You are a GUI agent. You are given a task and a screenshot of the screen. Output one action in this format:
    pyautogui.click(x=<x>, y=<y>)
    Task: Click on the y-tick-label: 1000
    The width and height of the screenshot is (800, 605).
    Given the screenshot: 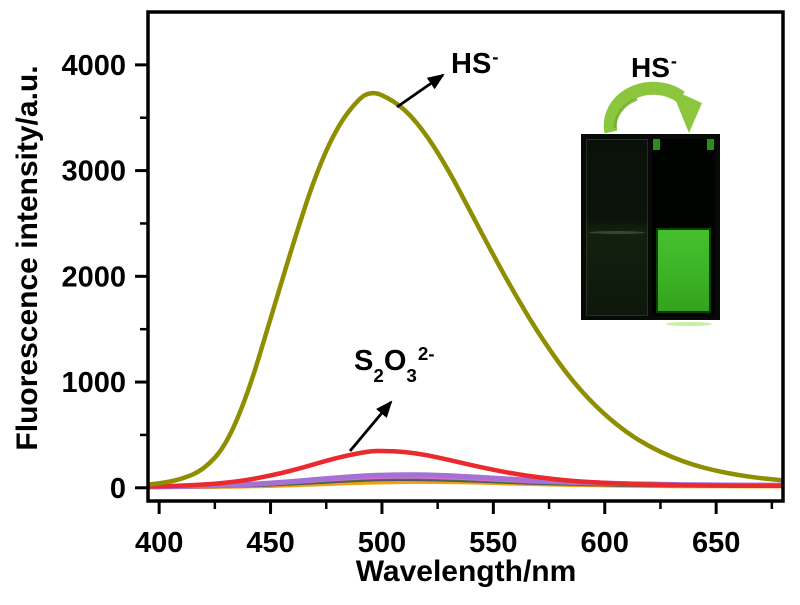 What is the action you would take?
    pyautogui.click(x=93, y=383)
    